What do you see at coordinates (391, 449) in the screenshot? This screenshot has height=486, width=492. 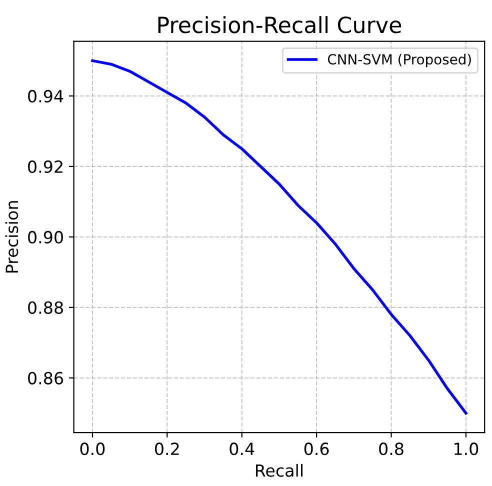 I see `x-tick-label: 0.8` at bounding box center [391, 449].